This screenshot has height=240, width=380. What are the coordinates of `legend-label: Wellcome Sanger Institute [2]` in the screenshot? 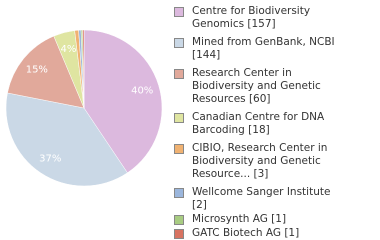 It's located at (261, 198).